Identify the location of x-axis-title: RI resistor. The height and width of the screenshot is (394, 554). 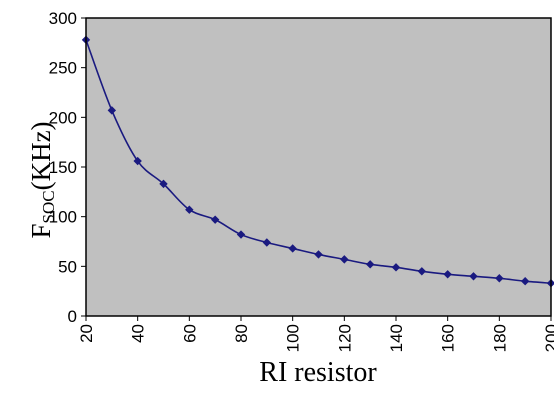
(318, 372).